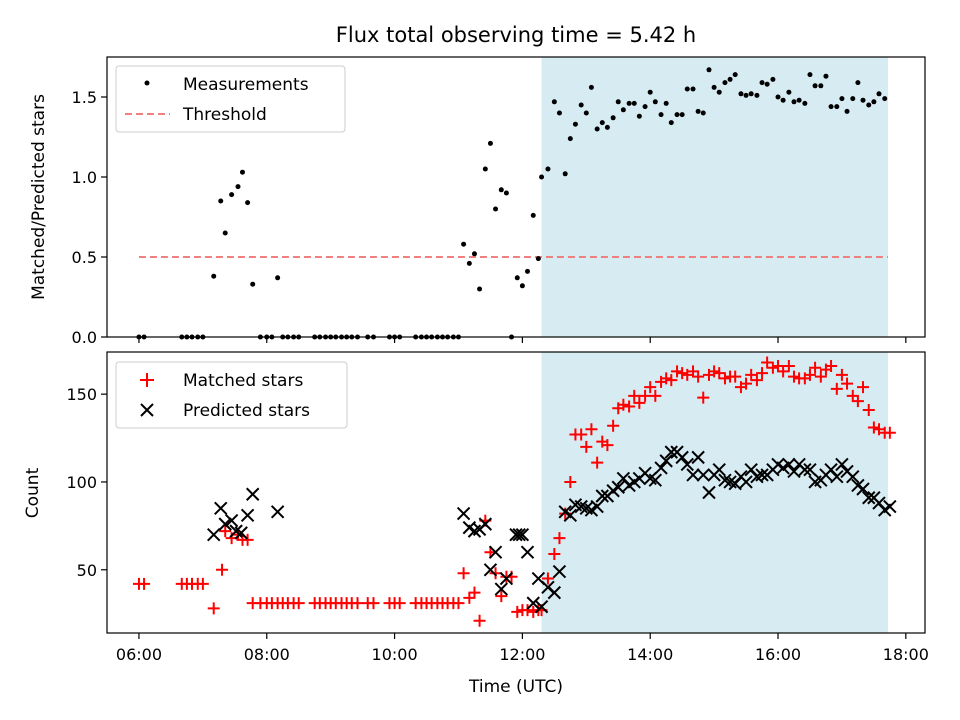 The height and width of the screenshot is (720, 960). I want to click on x-tick-label: 18:00, so click(906, 654).